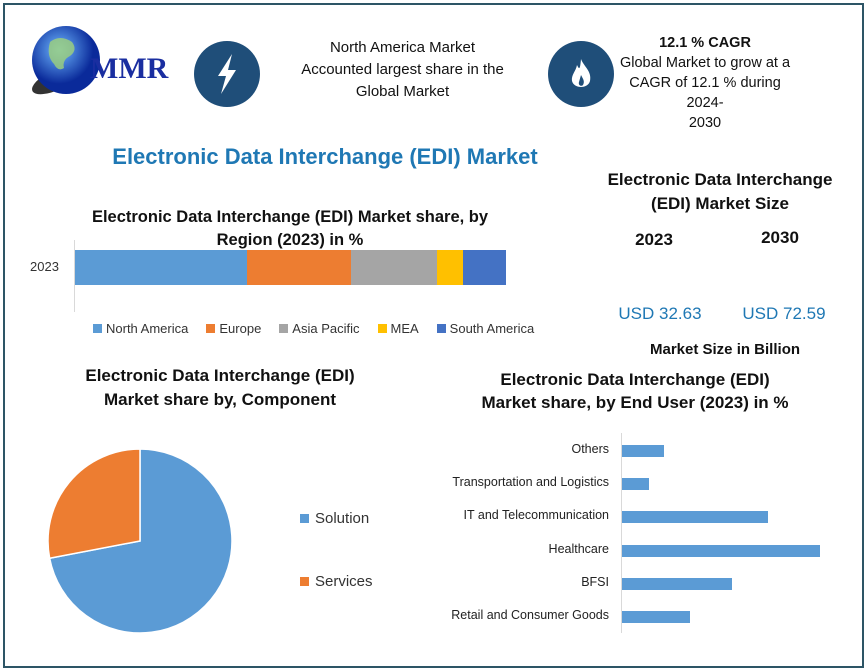  I want to click on component-legend: Solution Services, so click(336, 573).